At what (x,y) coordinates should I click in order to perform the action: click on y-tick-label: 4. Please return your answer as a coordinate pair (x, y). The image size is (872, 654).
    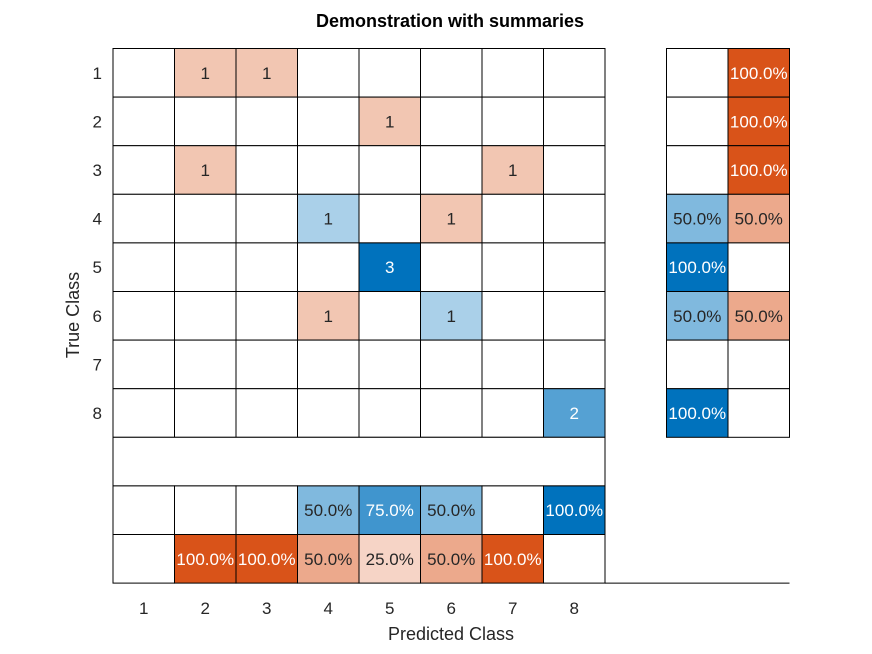
    Looking at the image, I should click on (97, 219).